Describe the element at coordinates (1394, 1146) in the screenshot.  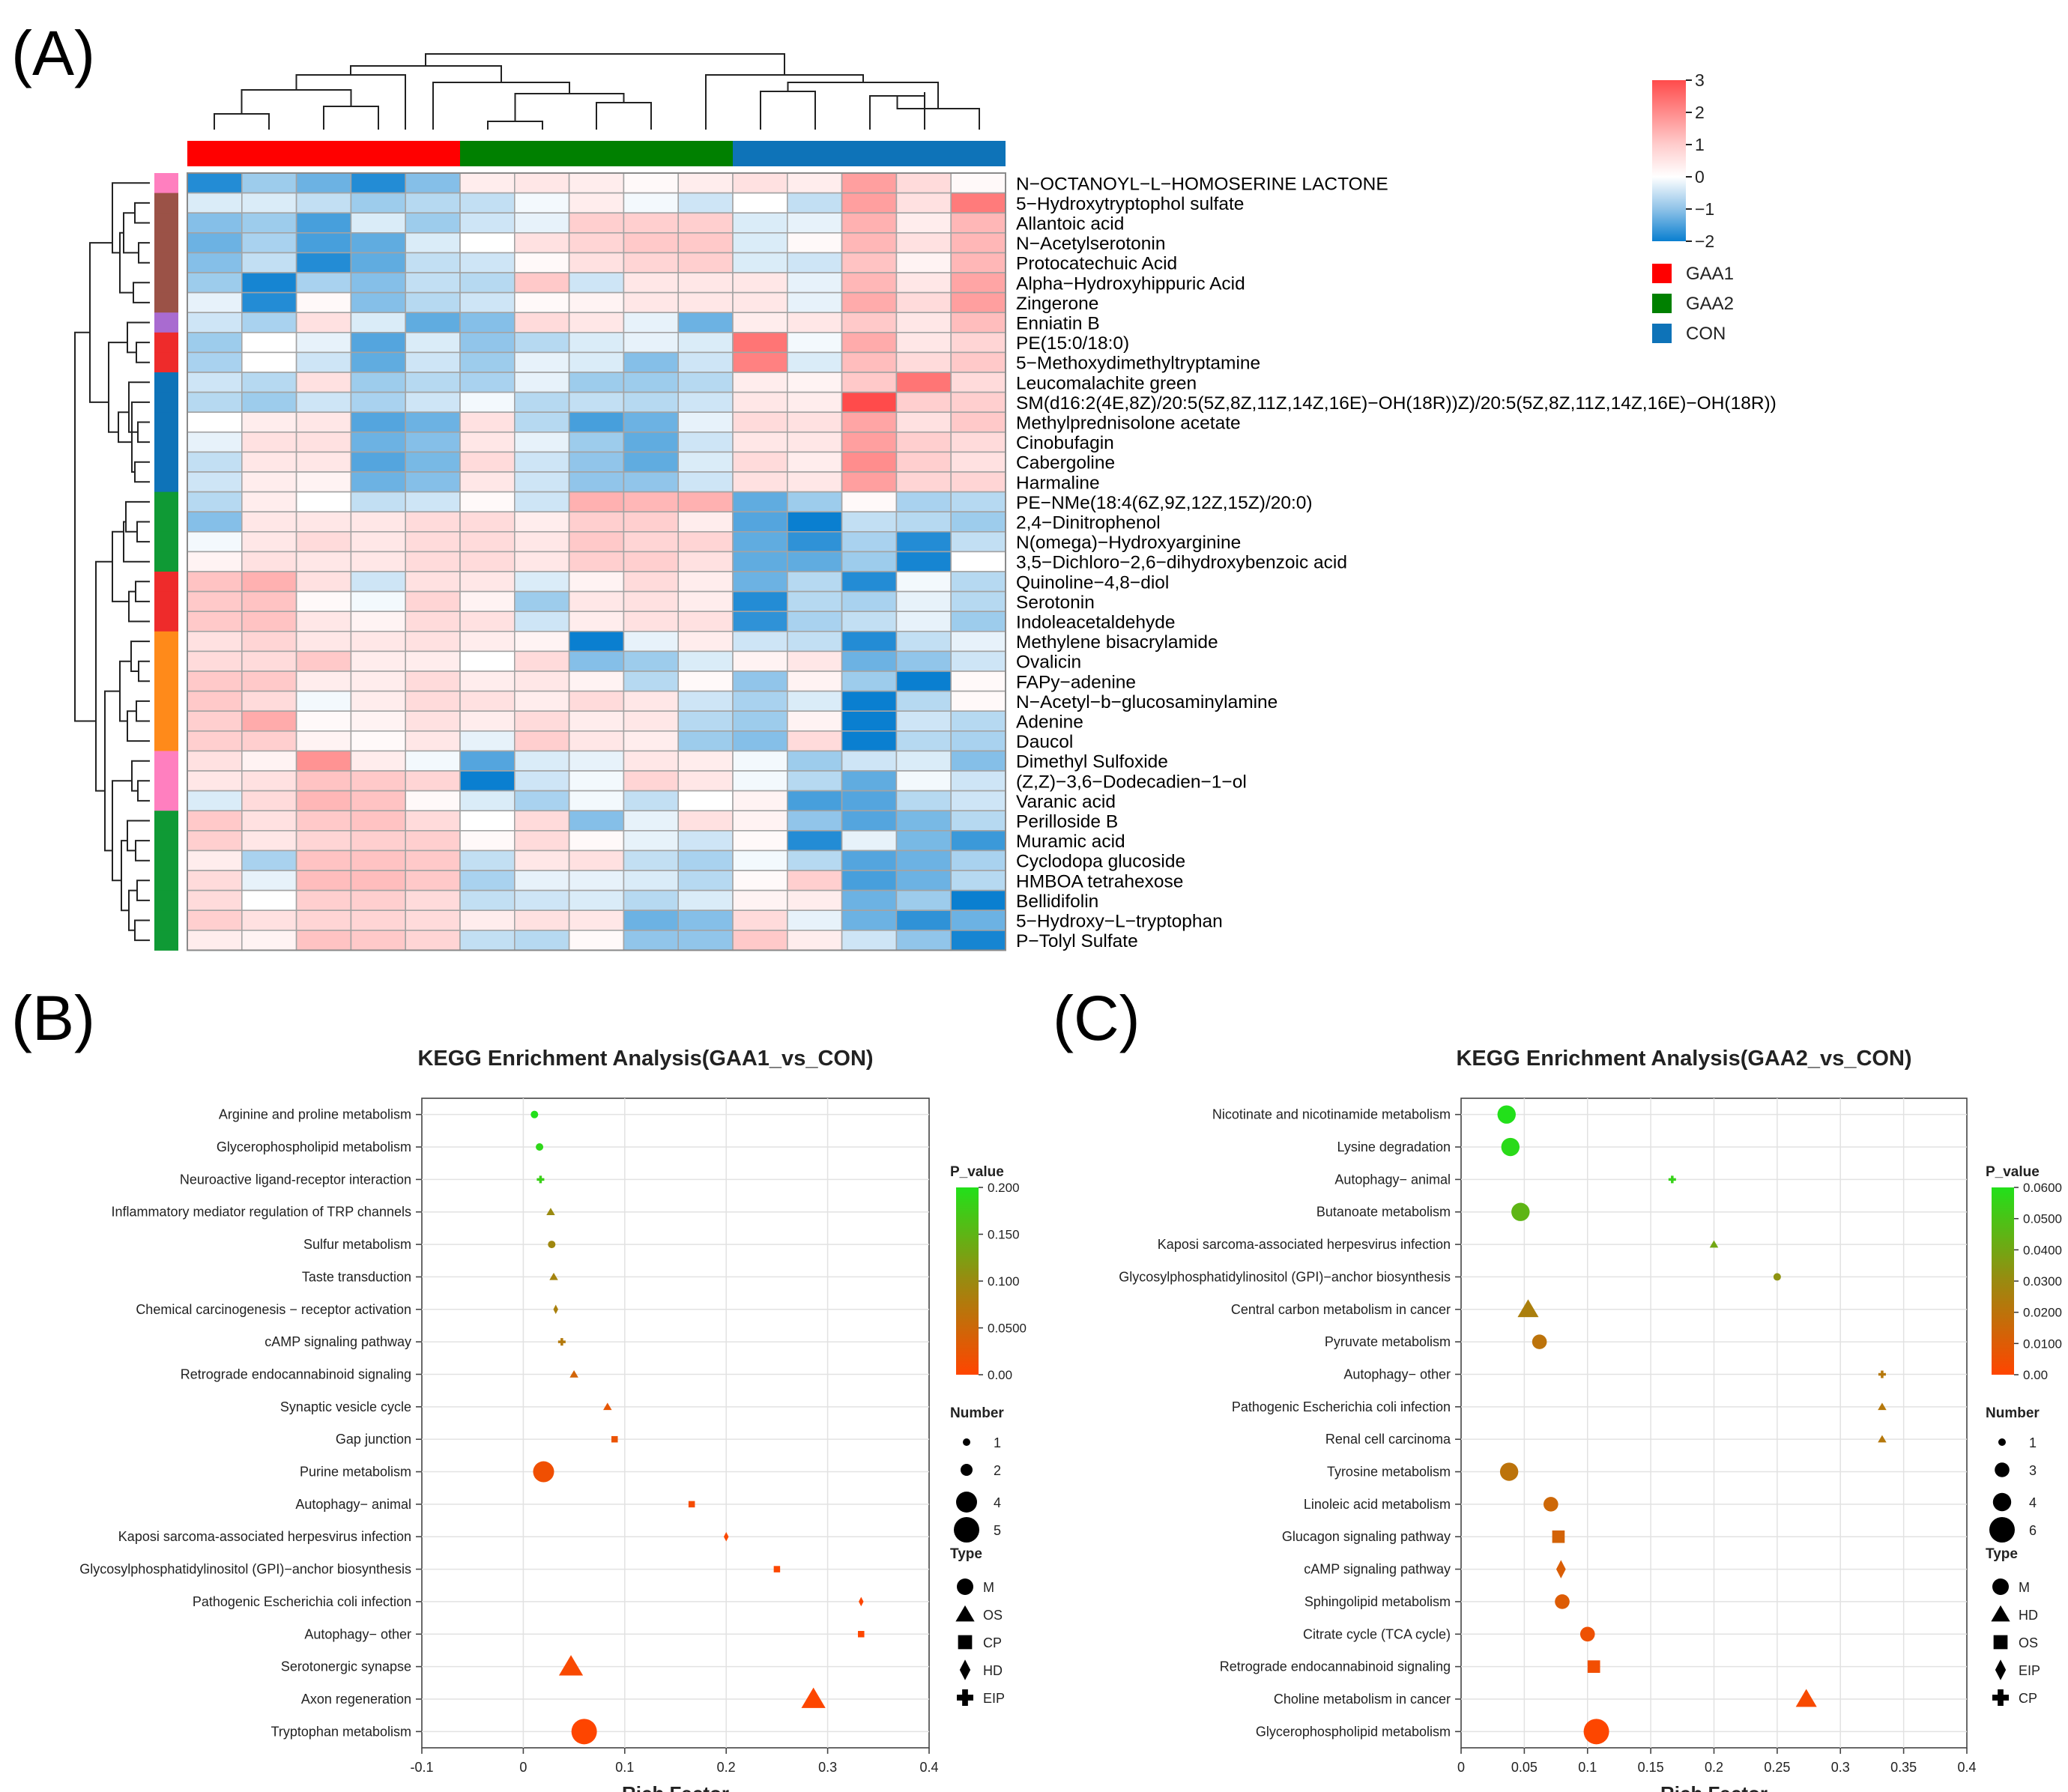
I see `pathway-label: Lysine degradation` at that location.